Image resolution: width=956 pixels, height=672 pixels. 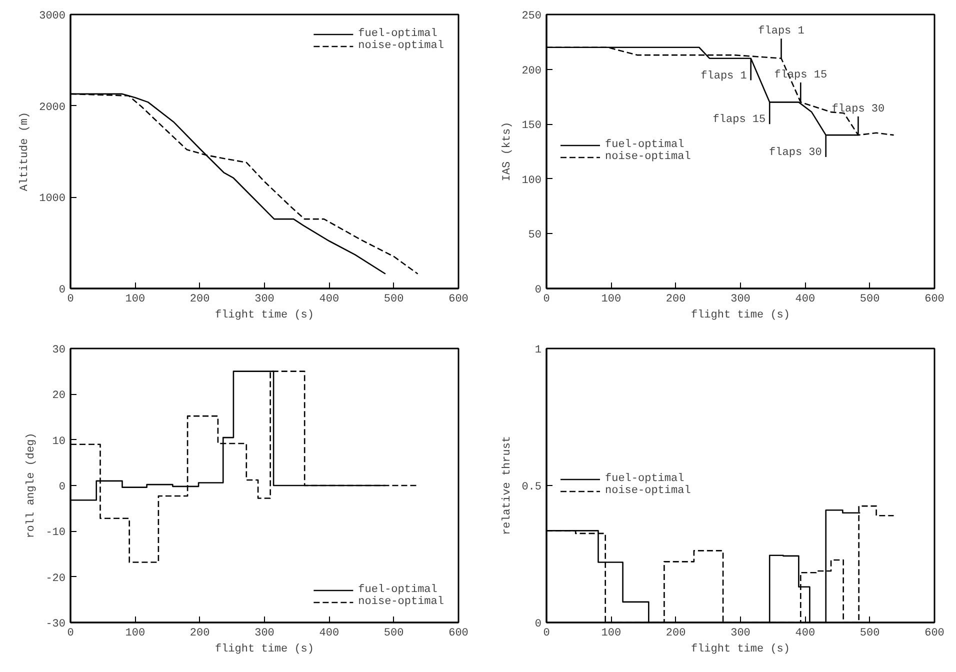 What do you see at coordinates (52, 16) in the screenshot?
I see `y-tick-label: 3000` at bounding box center [52, 16].